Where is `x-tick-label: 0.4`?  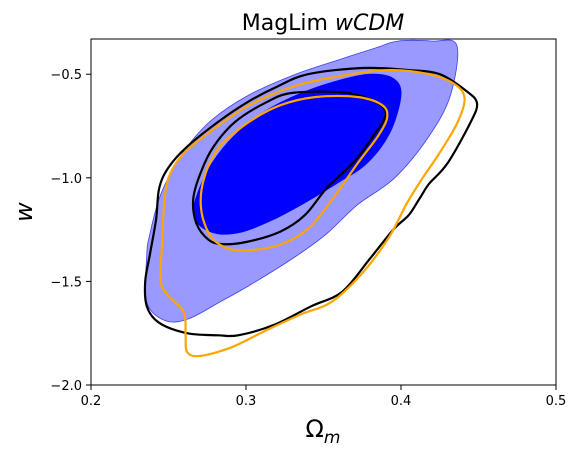 x-tick-label: 0.4 is located at coordinates (401, 401).